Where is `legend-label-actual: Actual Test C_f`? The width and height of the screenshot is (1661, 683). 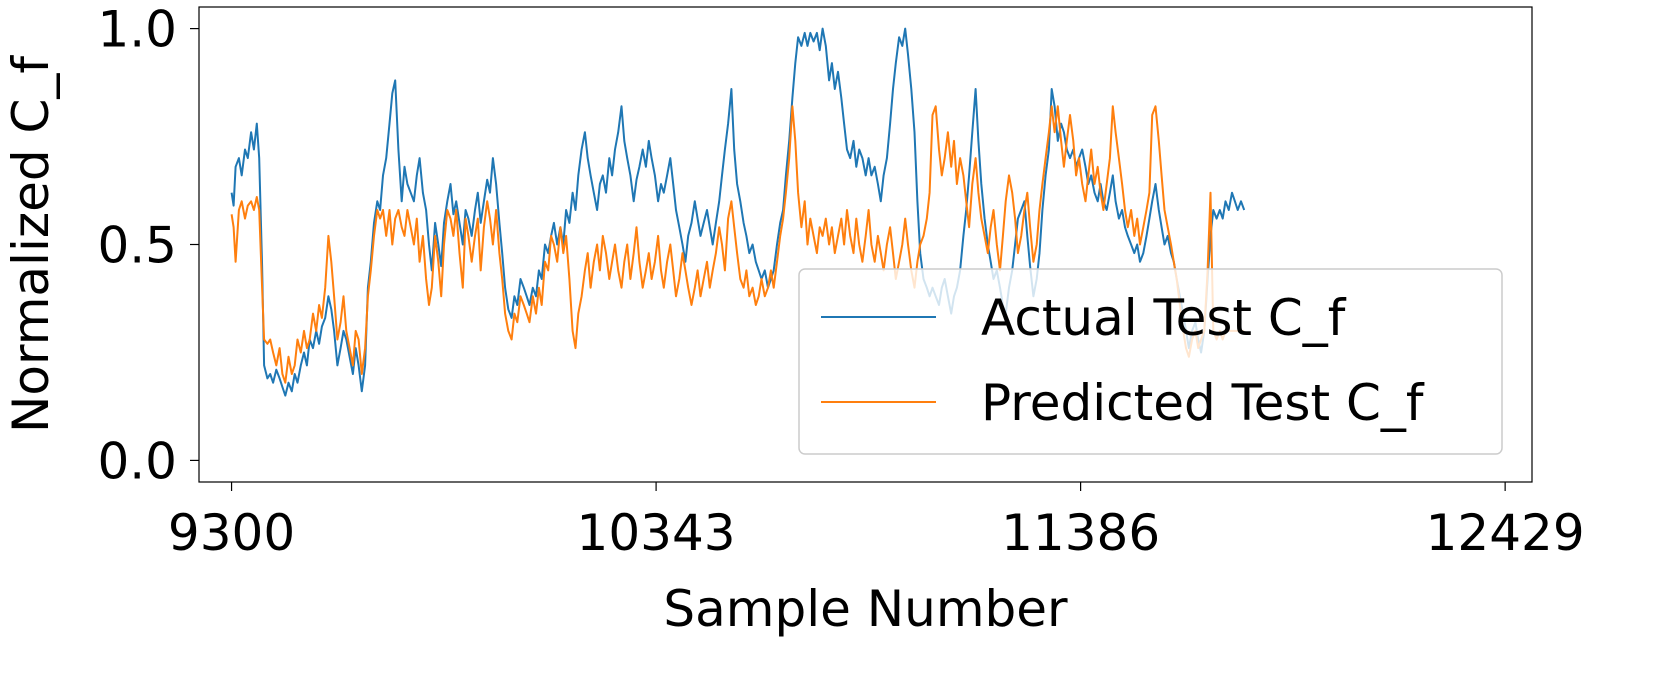 legend-label-actual: Actual Test C_f is located at coordinates (1164, 318).